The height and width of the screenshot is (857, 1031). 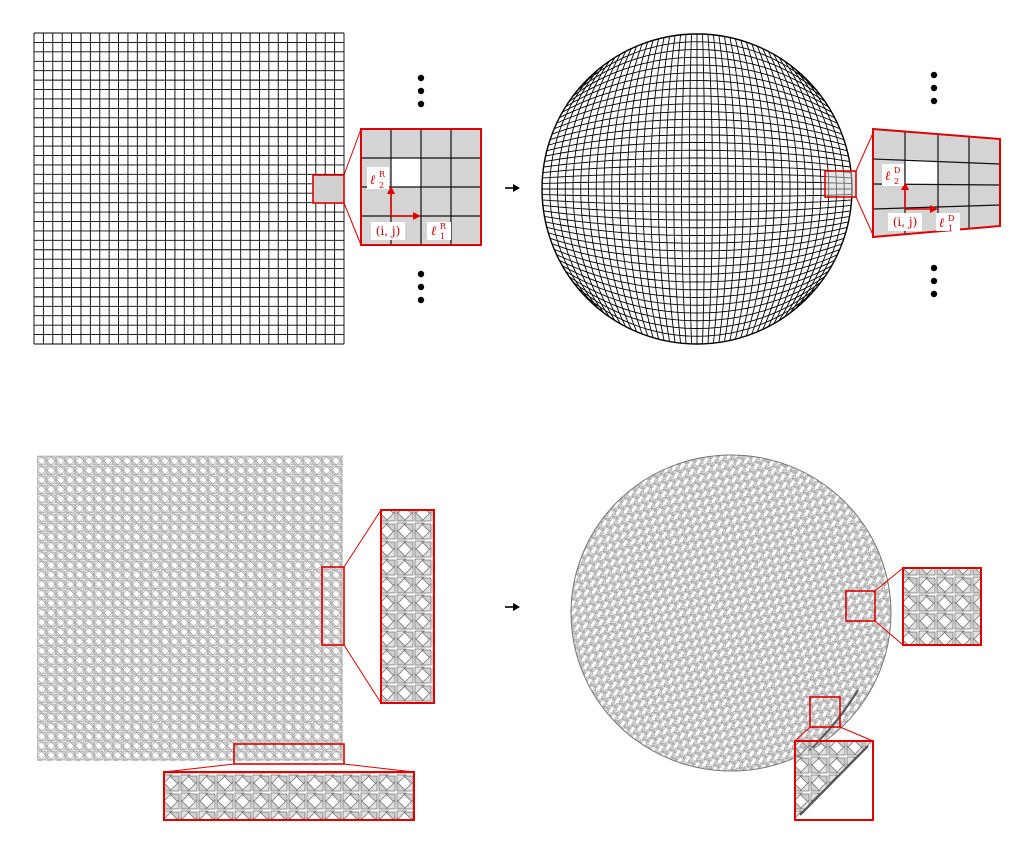 I want to click on sphere-zoom-line-top, so click(x=889, y=579).